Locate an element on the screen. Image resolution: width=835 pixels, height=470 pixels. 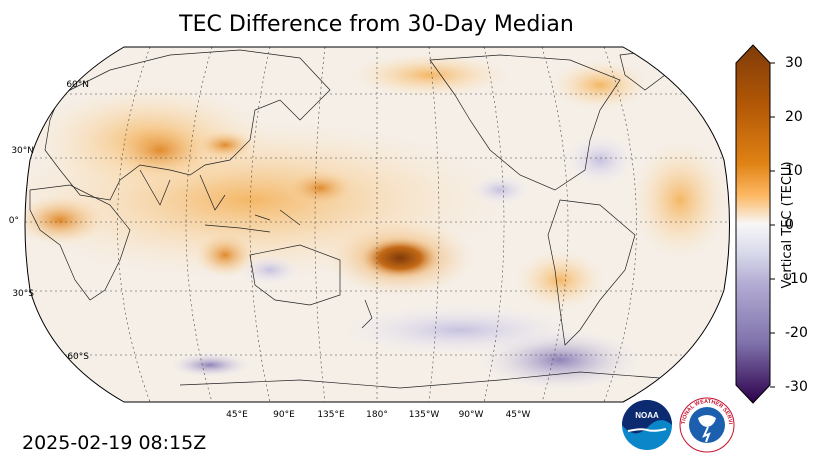
colorbar-tick-neg30: -30 is located at coordinates (796, 387).